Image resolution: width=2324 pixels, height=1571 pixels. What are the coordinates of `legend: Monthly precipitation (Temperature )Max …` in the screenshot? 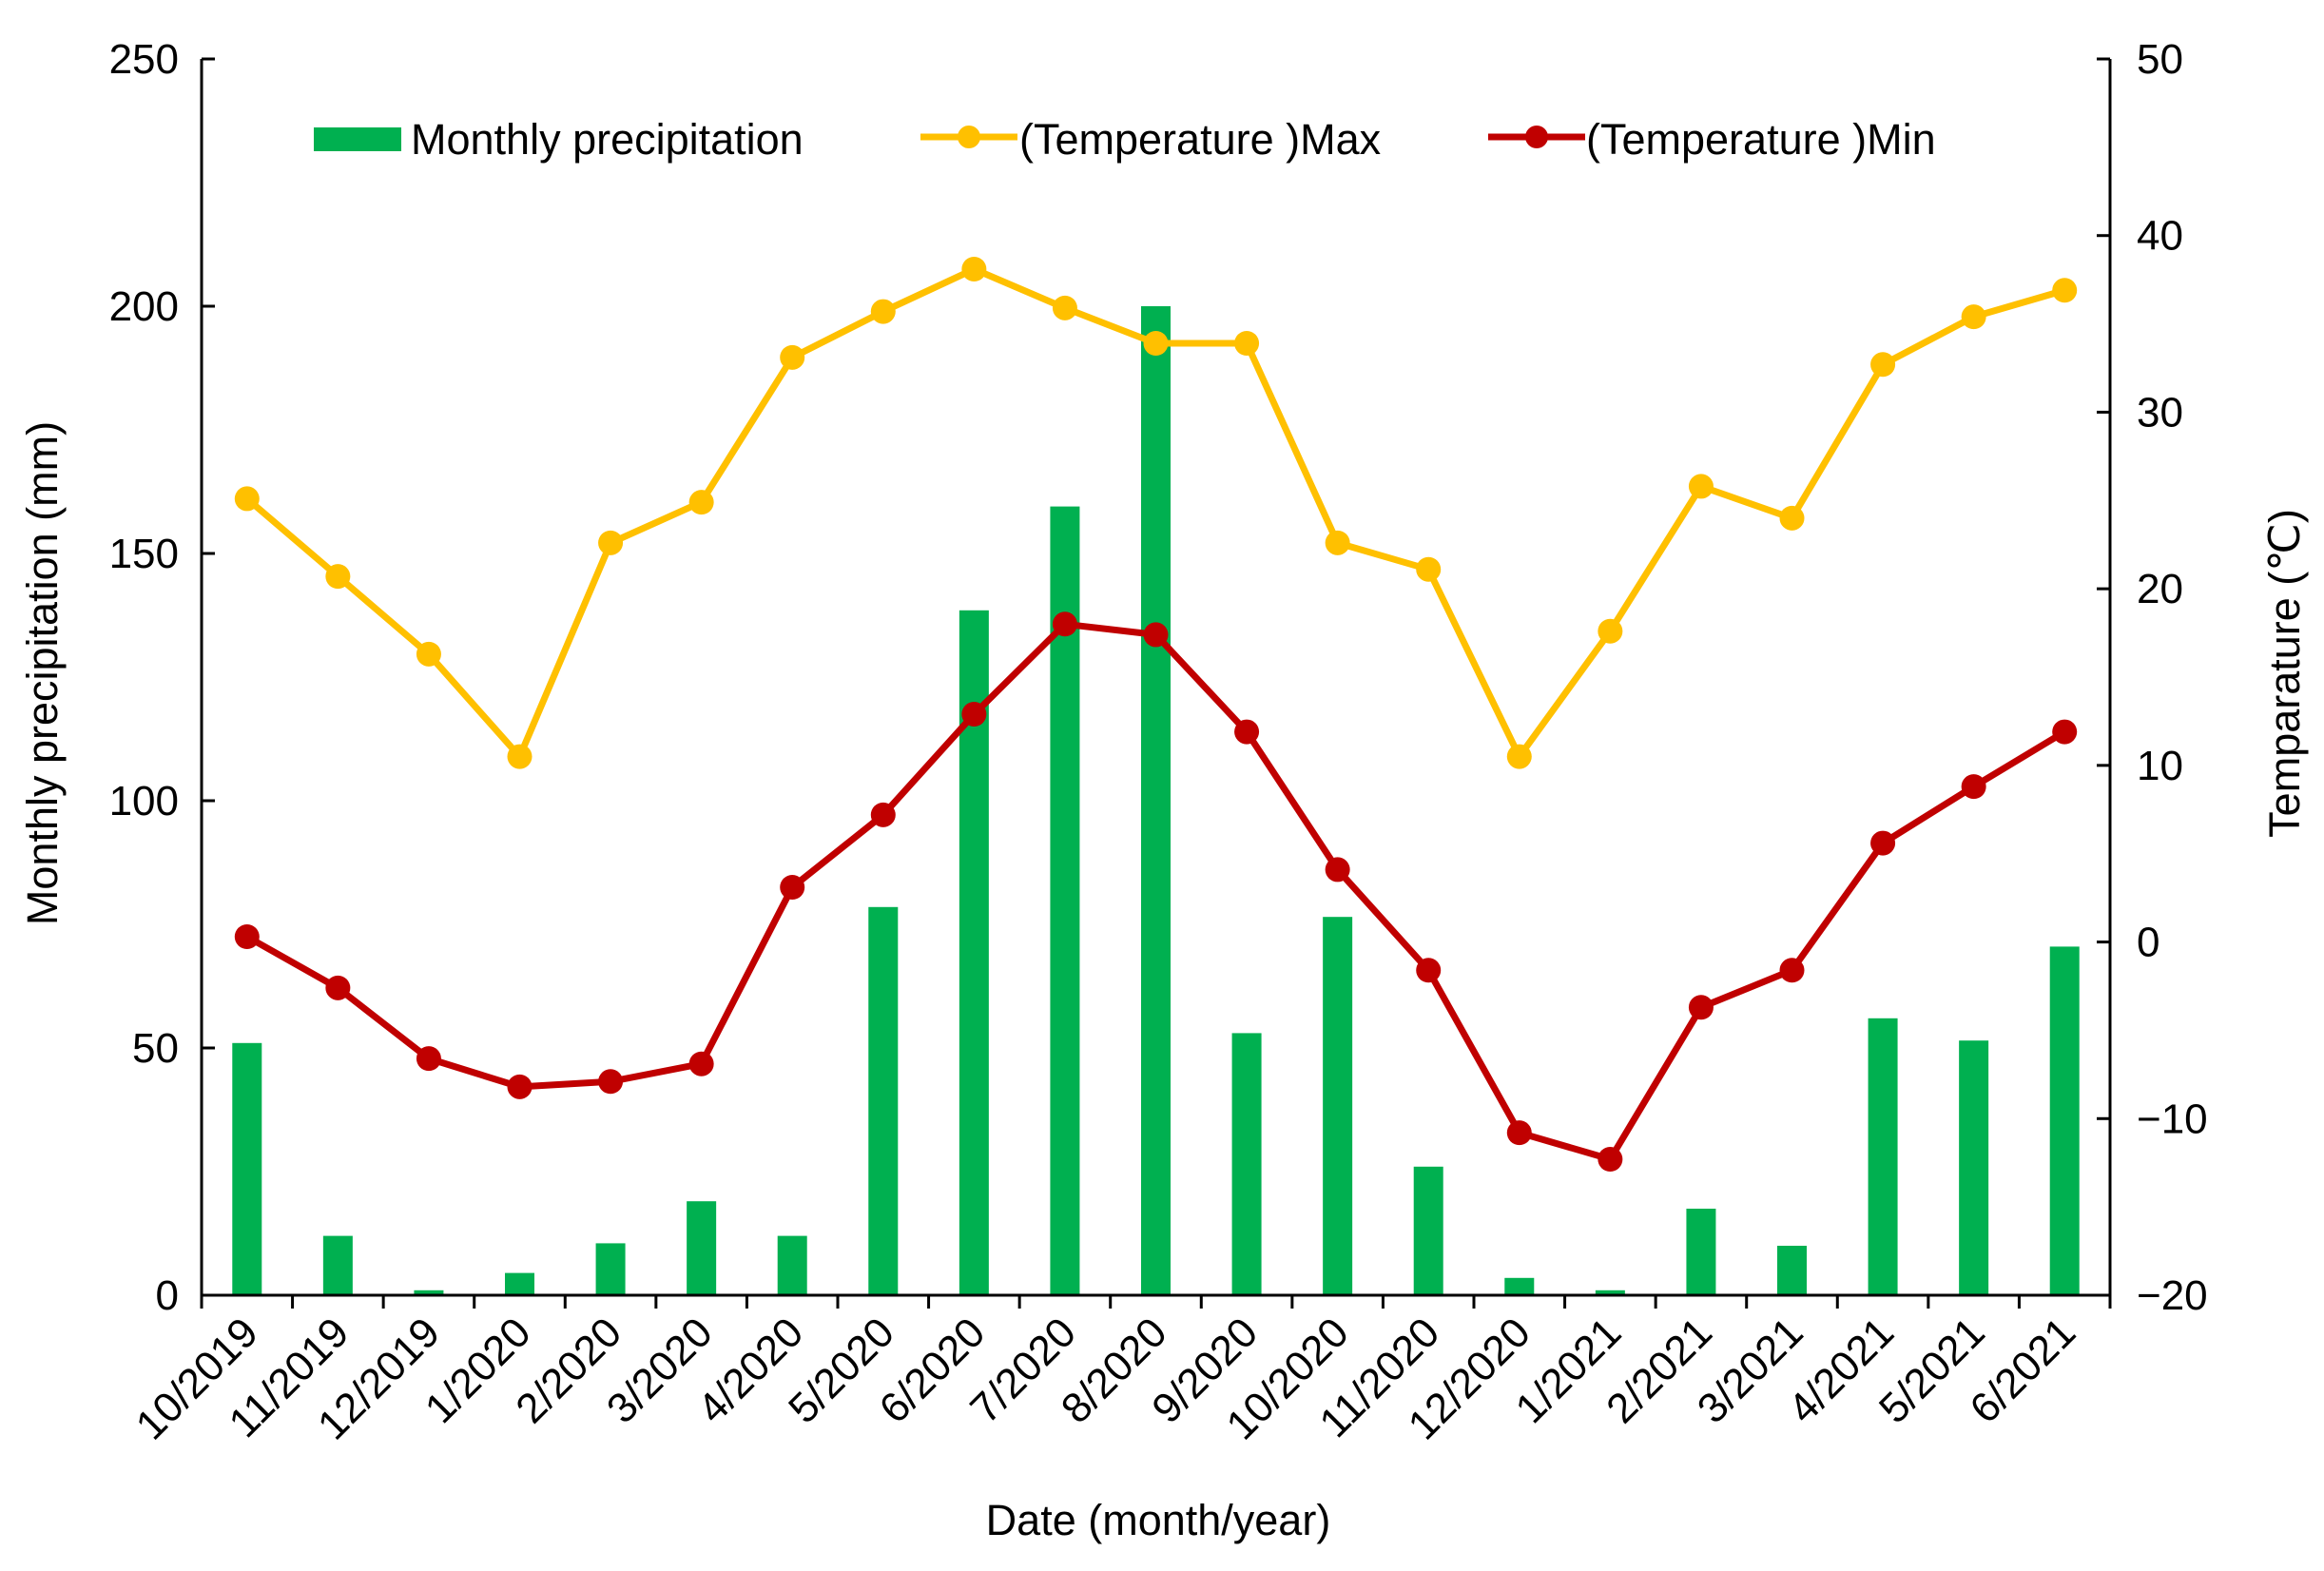 It's located at (1125, 139).